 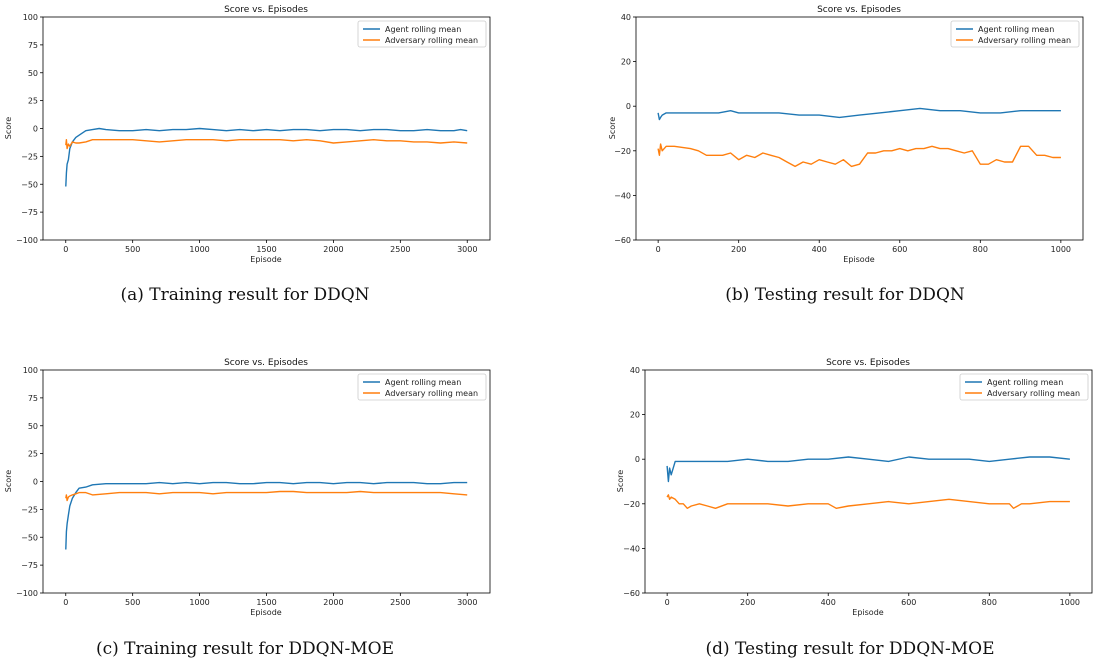 I want to click on y-tick-label: −25, so click(x=29, y=156).